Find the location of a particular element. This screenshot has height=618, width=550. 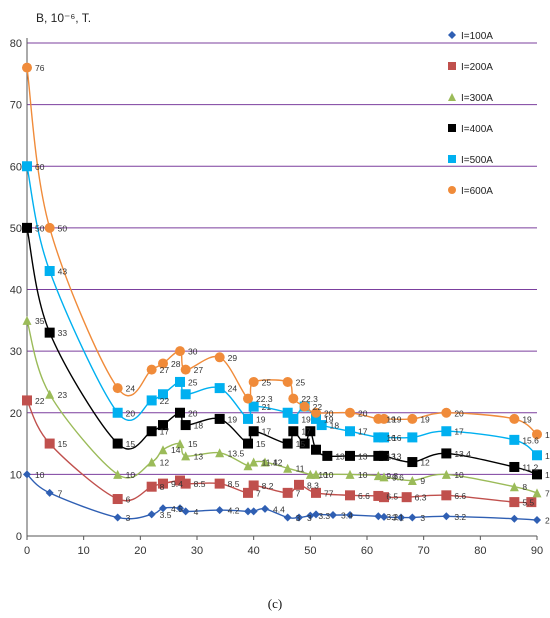

legend-label: I=600A is located at coordinates (477, 191).